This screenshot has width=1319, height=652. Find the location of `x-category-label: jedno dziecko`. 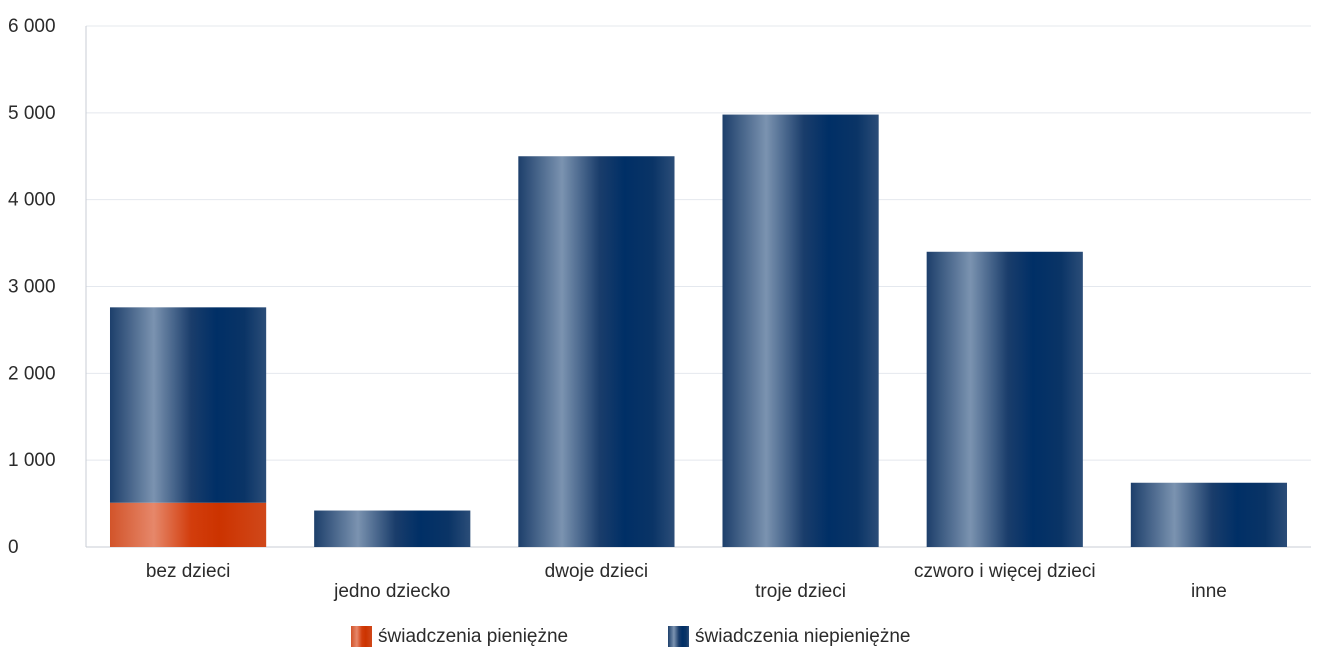

x-category-label: jedno dziecko is located at coordinates (391, 591).